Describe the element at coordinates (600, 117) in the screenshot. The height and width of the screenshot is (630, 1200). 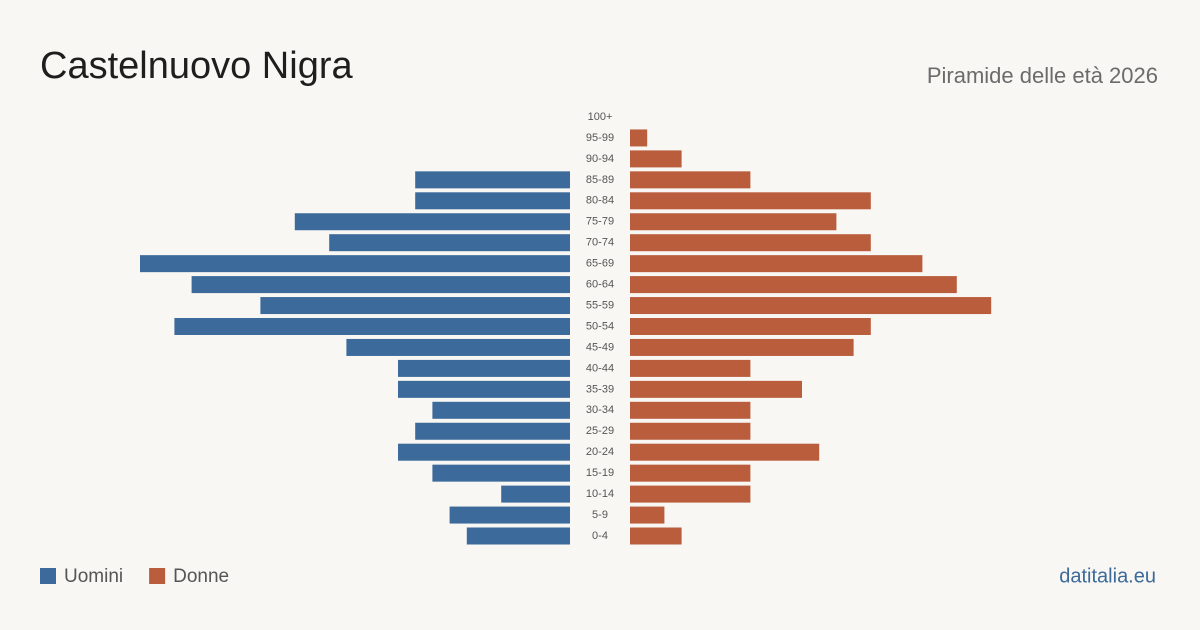
I see `age-label: 100+` at that location.